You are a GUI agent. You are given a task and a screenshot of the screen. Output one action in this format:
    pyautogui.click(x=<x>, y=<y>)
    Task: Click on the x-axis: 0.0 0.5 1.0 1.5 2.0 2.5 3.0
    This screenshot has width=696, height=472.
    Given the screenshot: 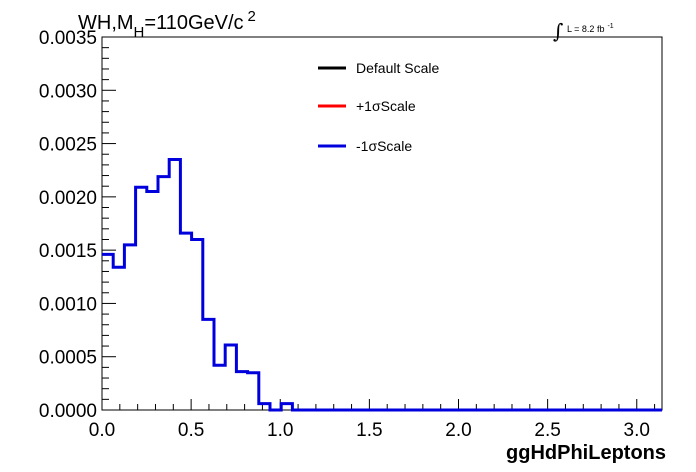 What is the action you would take?
    pyautogui.click(x=372, y=420)
    